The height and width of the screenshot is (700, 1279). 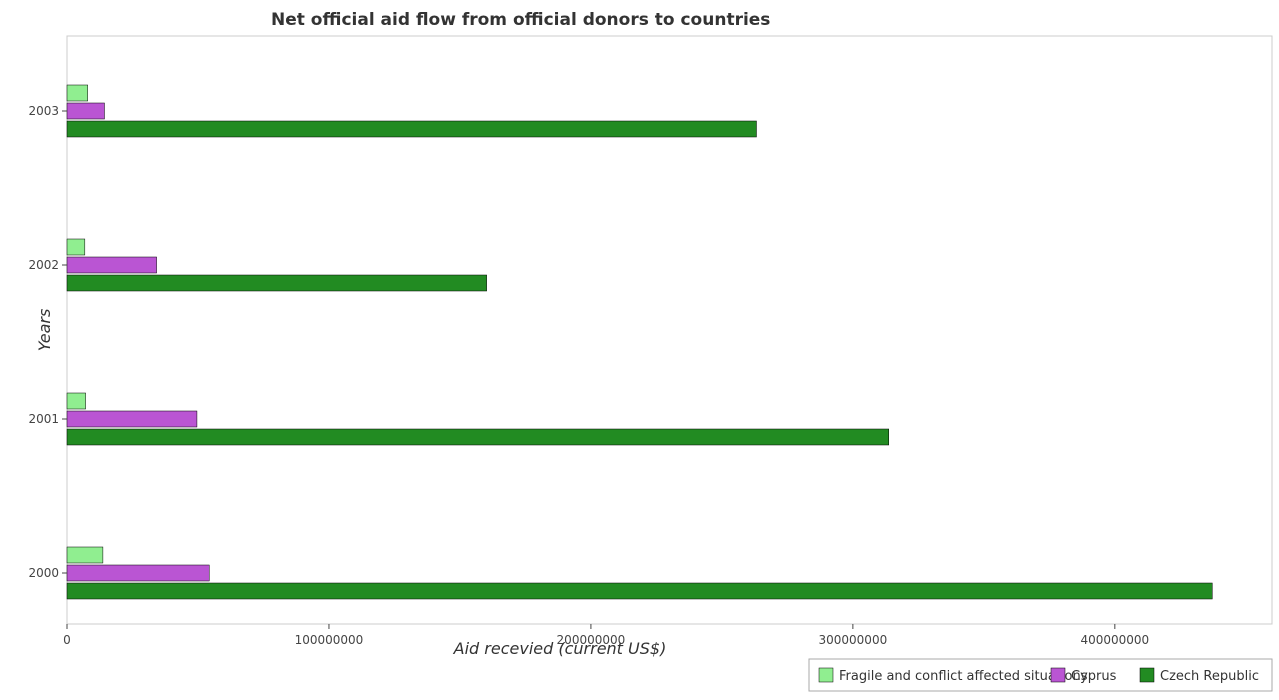 What do you see at coordinates (329, 640) in the screenshot?
I see `x-tick-label-1: 100000000` at bounding box center [329, 640].